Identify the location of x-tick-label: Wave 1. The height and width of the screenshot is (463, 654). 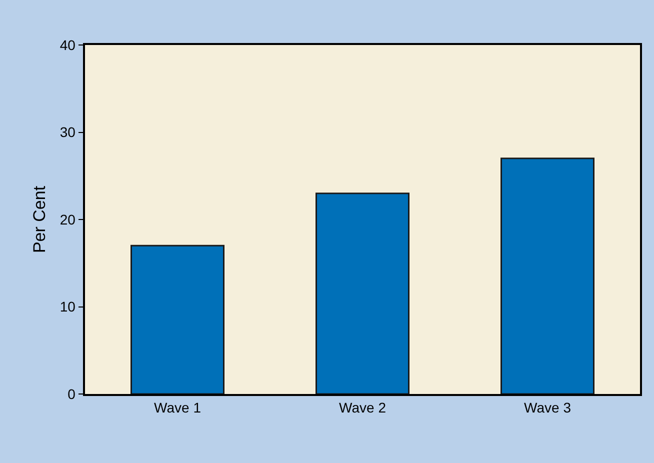
(178, 408).